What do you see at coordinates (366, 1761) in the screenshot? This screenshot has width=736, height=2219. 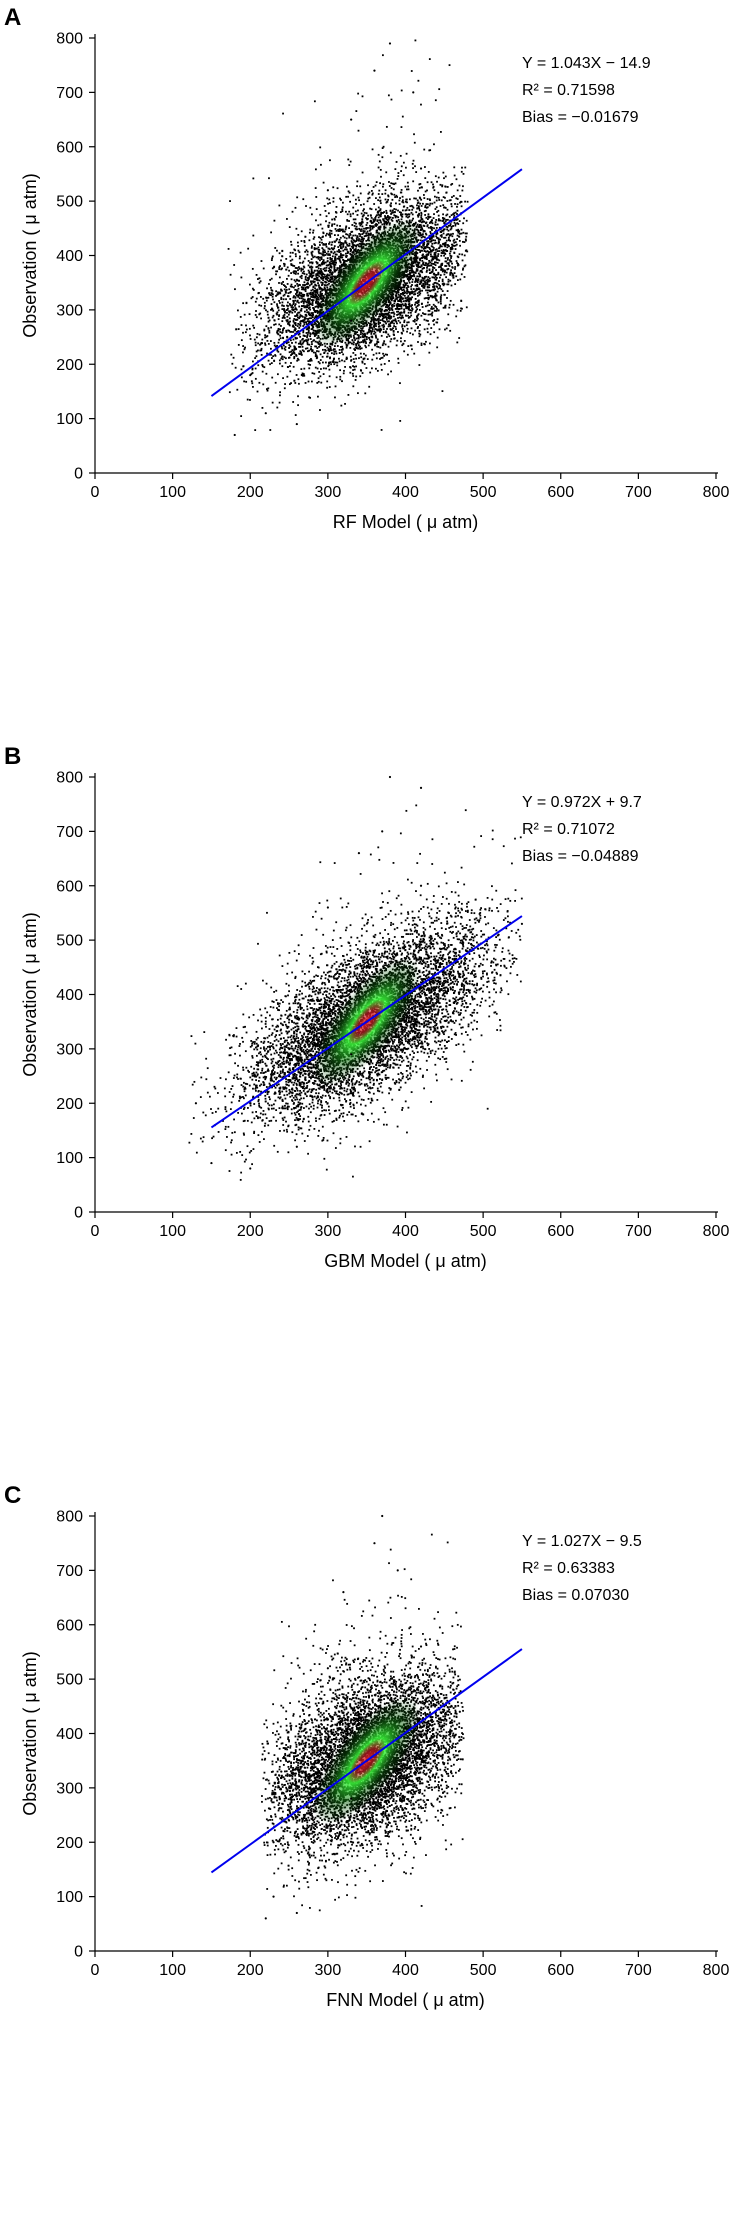 I see `regression-line` at bounding box center [366, 1761].